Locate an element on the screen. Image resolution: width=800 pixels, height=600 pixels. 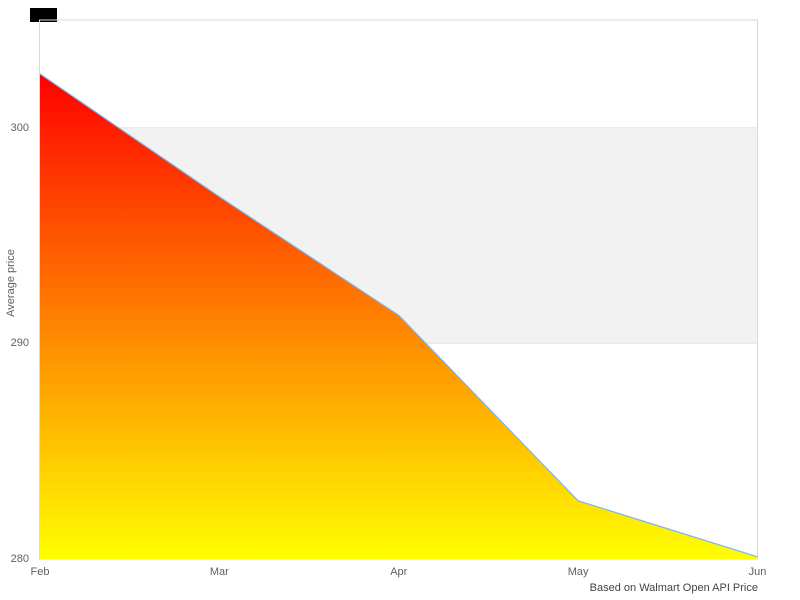
x-tick-label-jun: Jun is located at coordinates (757, 572).